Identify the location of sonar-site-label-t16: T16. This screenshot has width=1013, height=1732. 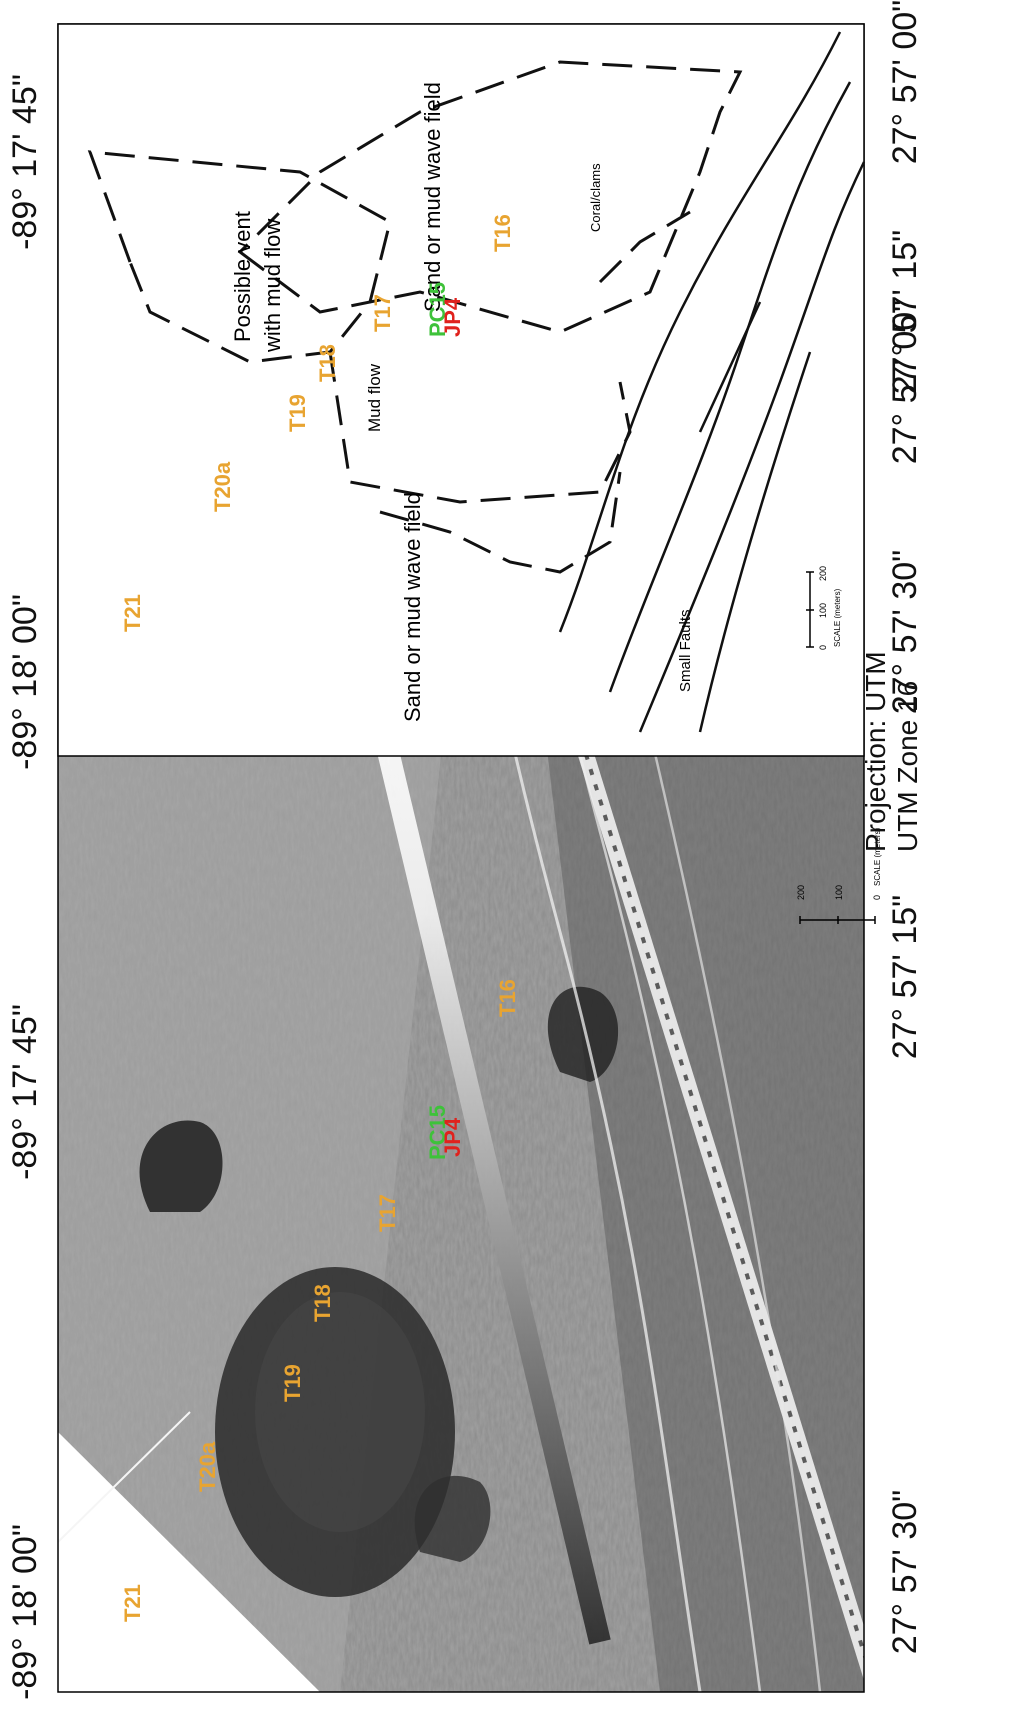
(507, 998).